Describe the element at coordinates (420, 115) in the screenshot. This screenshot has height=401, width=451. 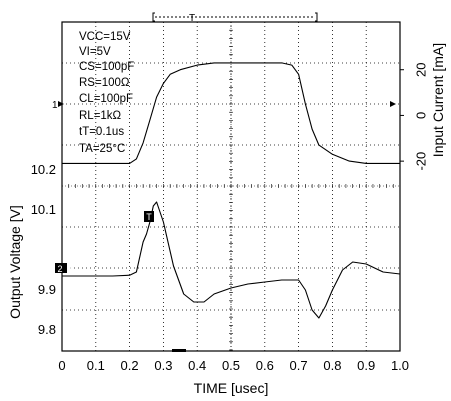
I see `top-y-tick-label: 0` at that location.